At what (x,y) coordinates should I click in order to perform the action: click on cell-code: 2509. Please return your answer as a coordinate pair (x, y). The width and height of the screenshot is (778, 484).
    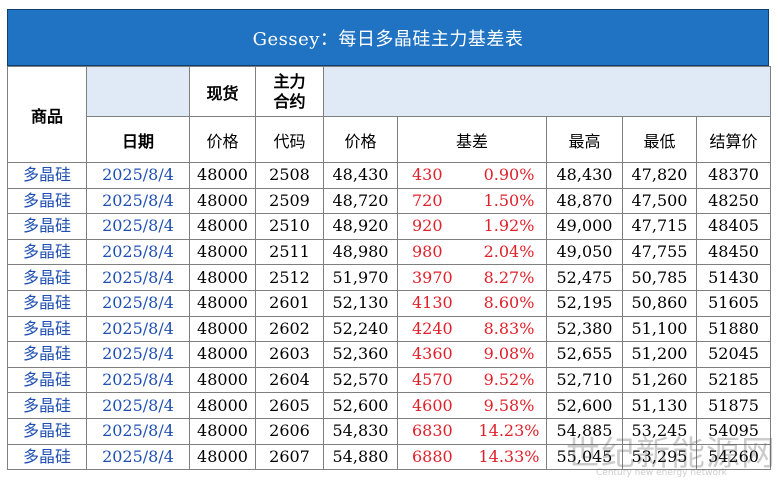
    Looking at the image, I should click on (289, 201).